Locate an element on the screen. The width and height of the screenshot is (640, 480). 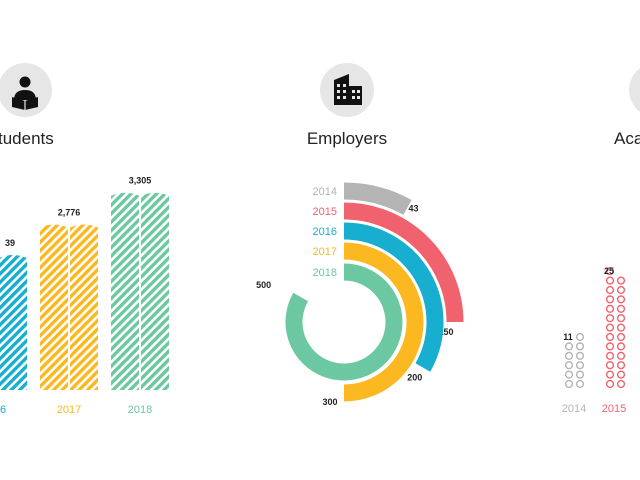
students-bar-2018-left is located at coordinates (125, 291).